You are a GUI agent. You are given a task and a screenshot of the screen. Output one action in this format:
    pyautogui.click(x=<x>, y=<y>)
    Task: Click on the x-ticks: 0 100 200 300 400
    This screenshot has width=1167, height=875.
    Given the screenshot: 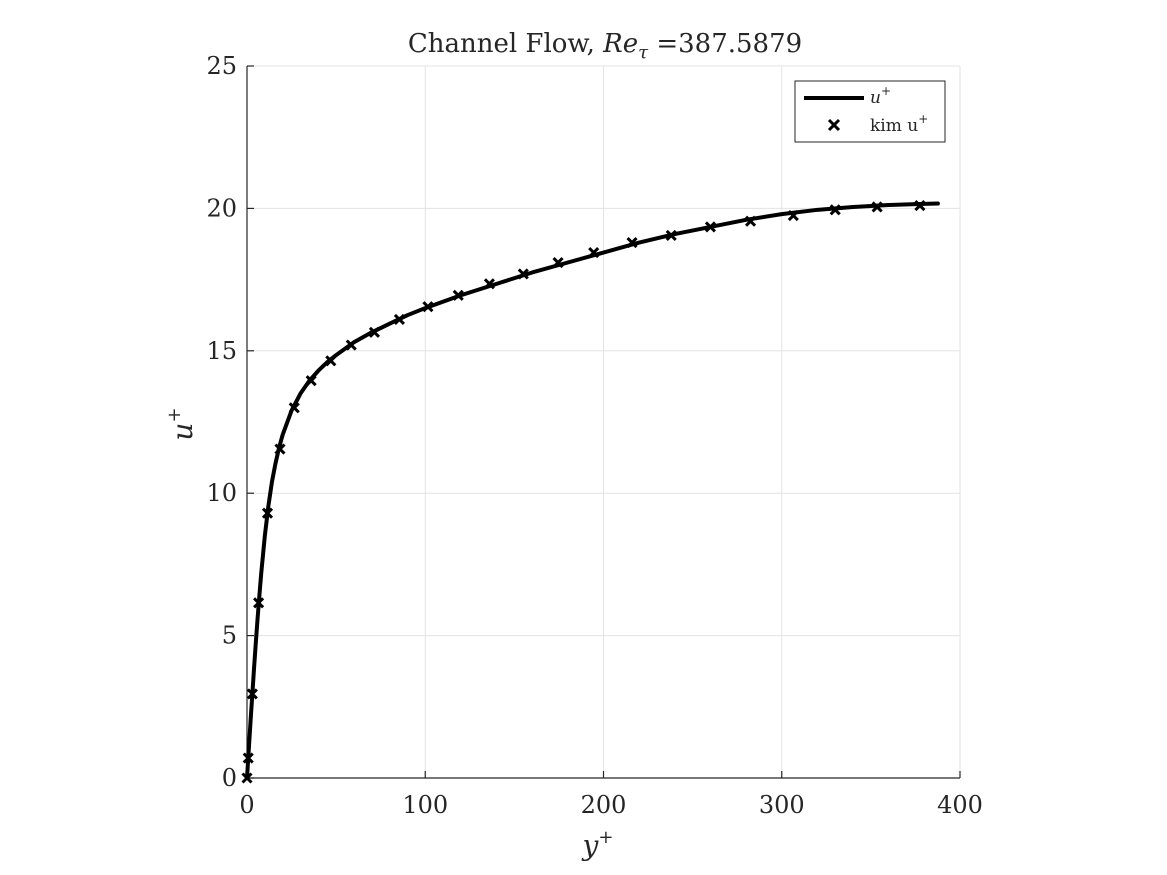 What is the action you would take?
    pyautogui.click(x=611, y=795)
    